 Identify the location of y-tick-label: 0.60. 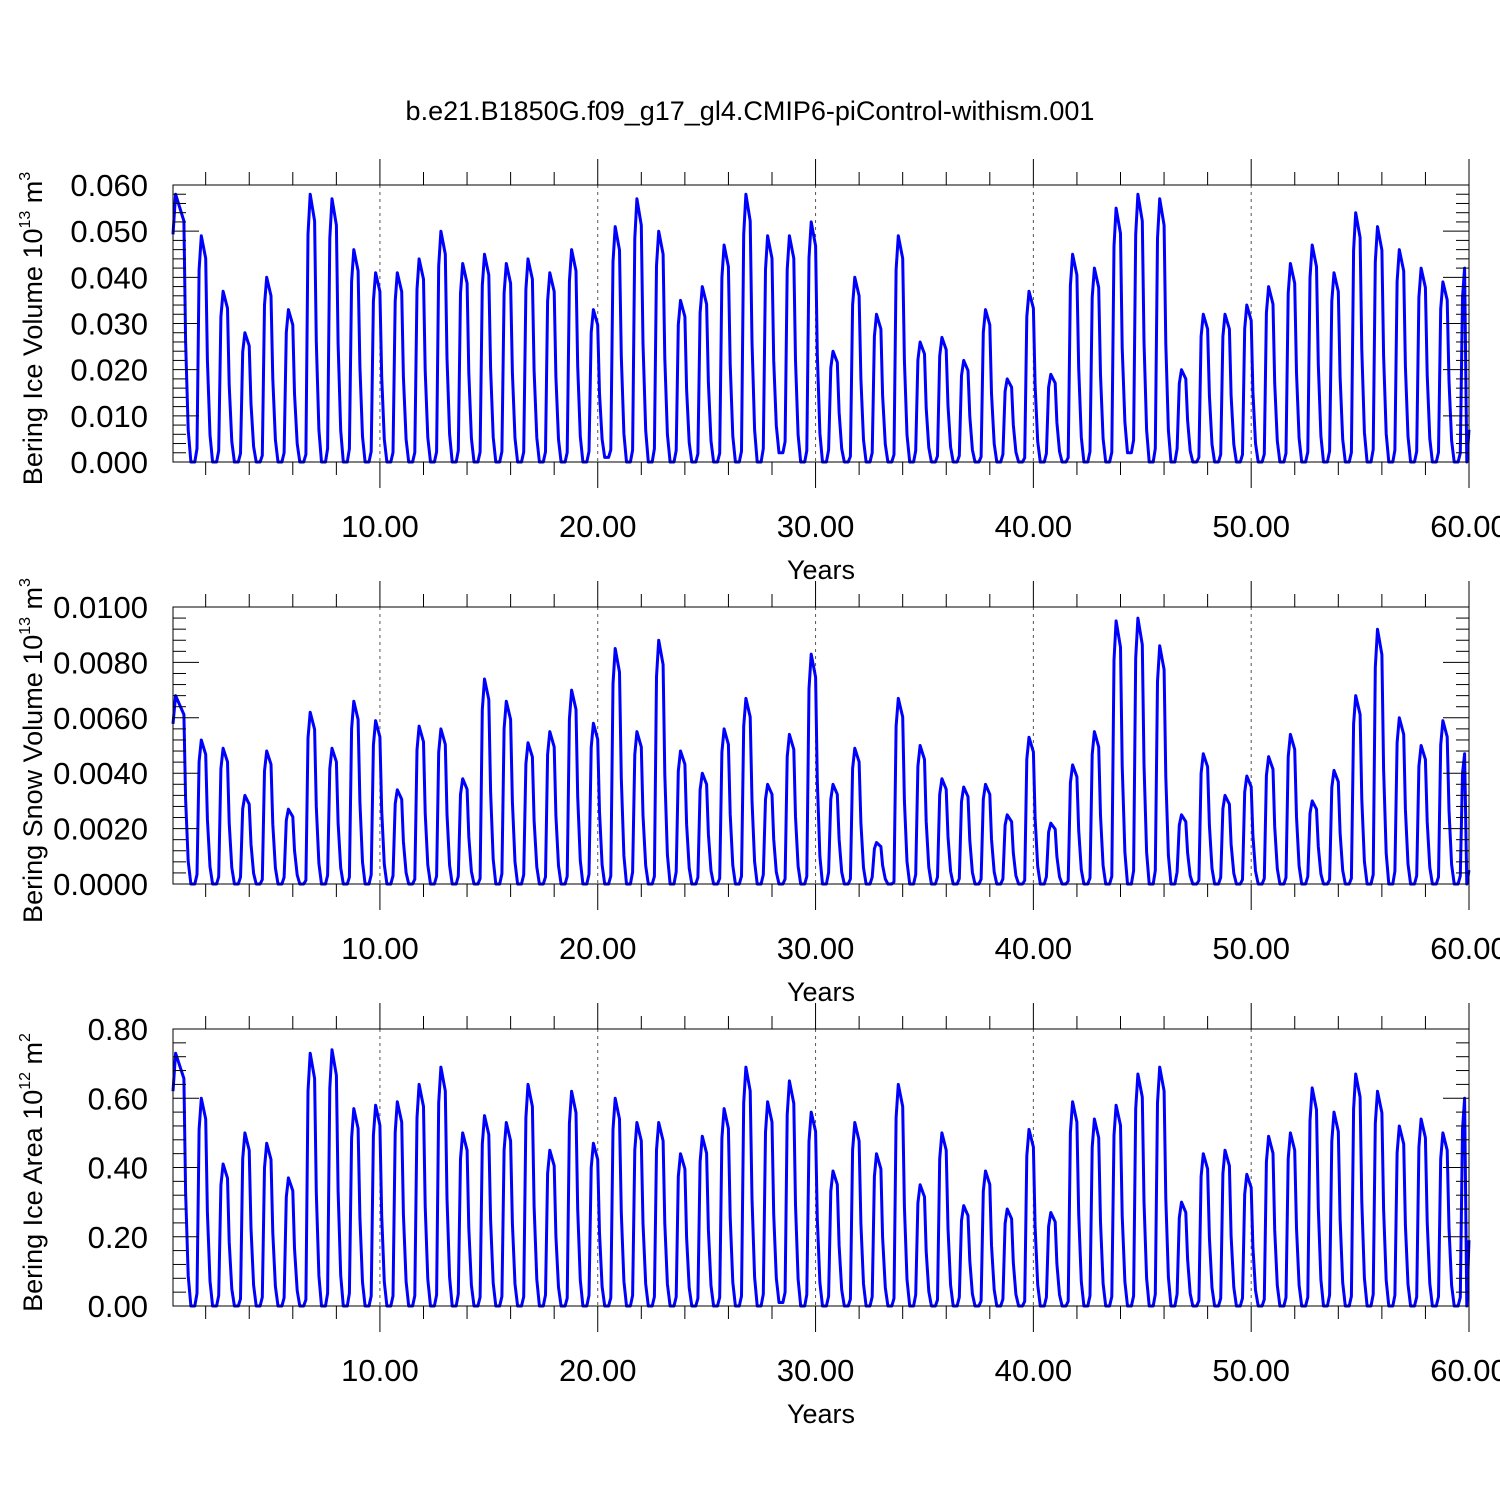
(118, 1098).